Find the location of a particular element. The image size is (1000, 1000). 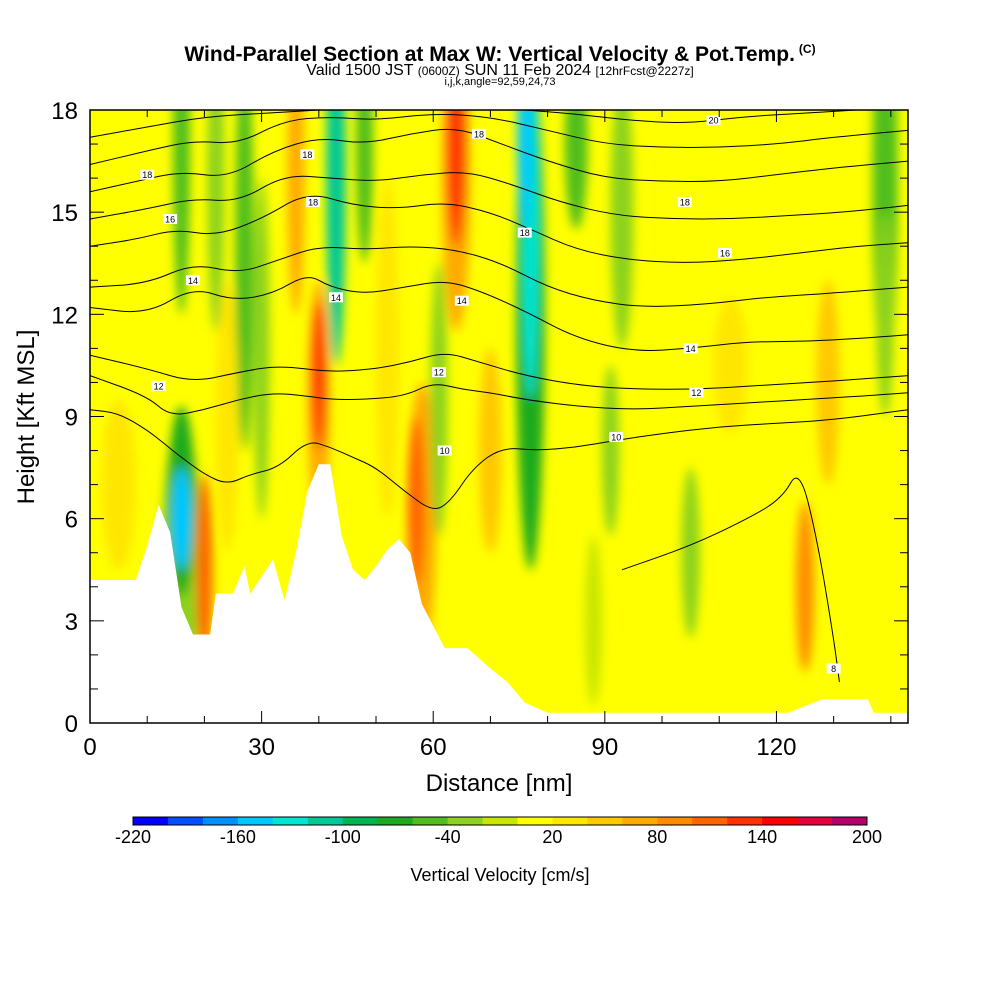

contour-label-text: 8 is located at coordinates (833, 669).